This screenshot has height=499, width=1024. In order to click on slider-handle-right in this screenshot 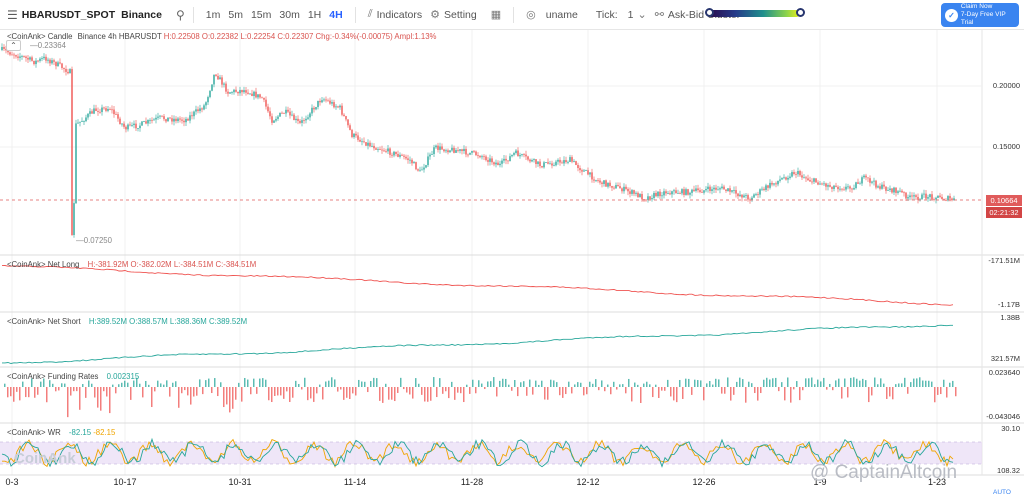, I will do `click(800, 12)`.